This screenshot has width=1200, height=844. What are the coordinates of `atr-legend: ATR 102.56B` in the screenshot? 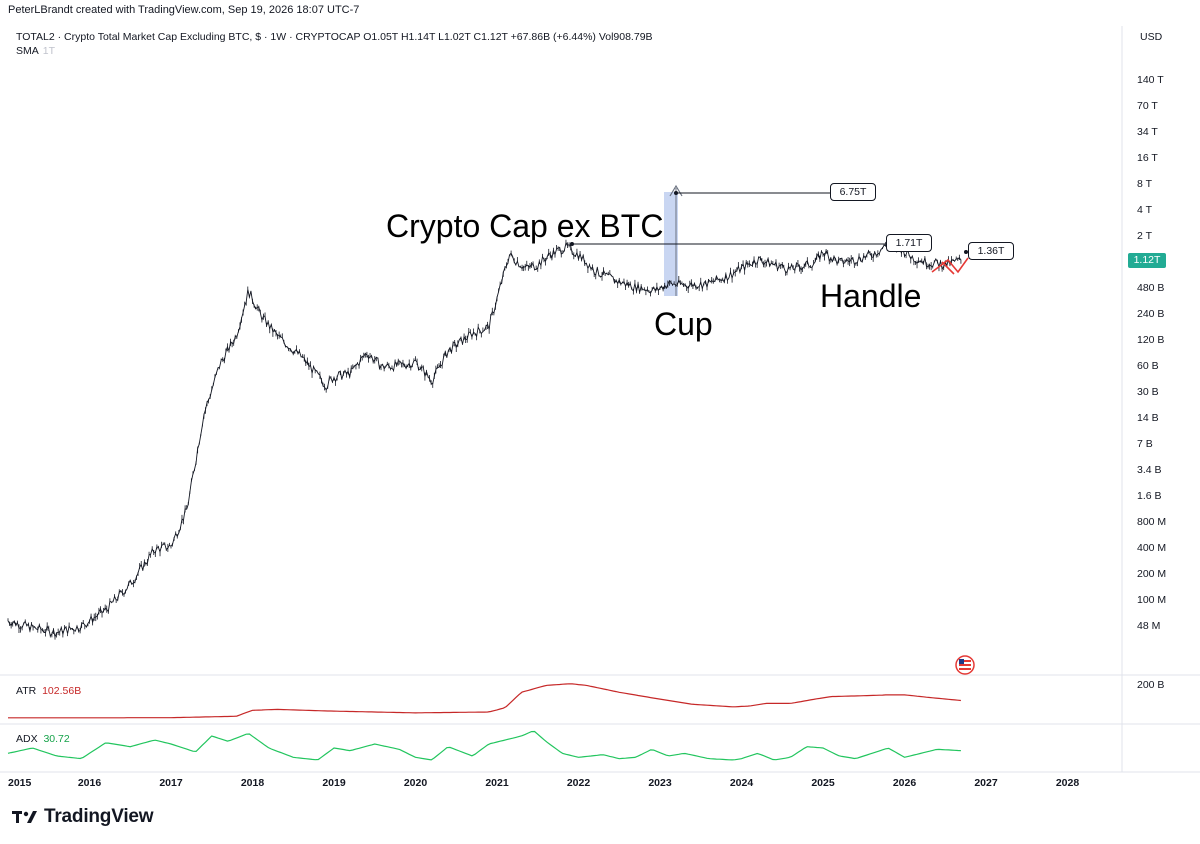 It's located at (48, 691).